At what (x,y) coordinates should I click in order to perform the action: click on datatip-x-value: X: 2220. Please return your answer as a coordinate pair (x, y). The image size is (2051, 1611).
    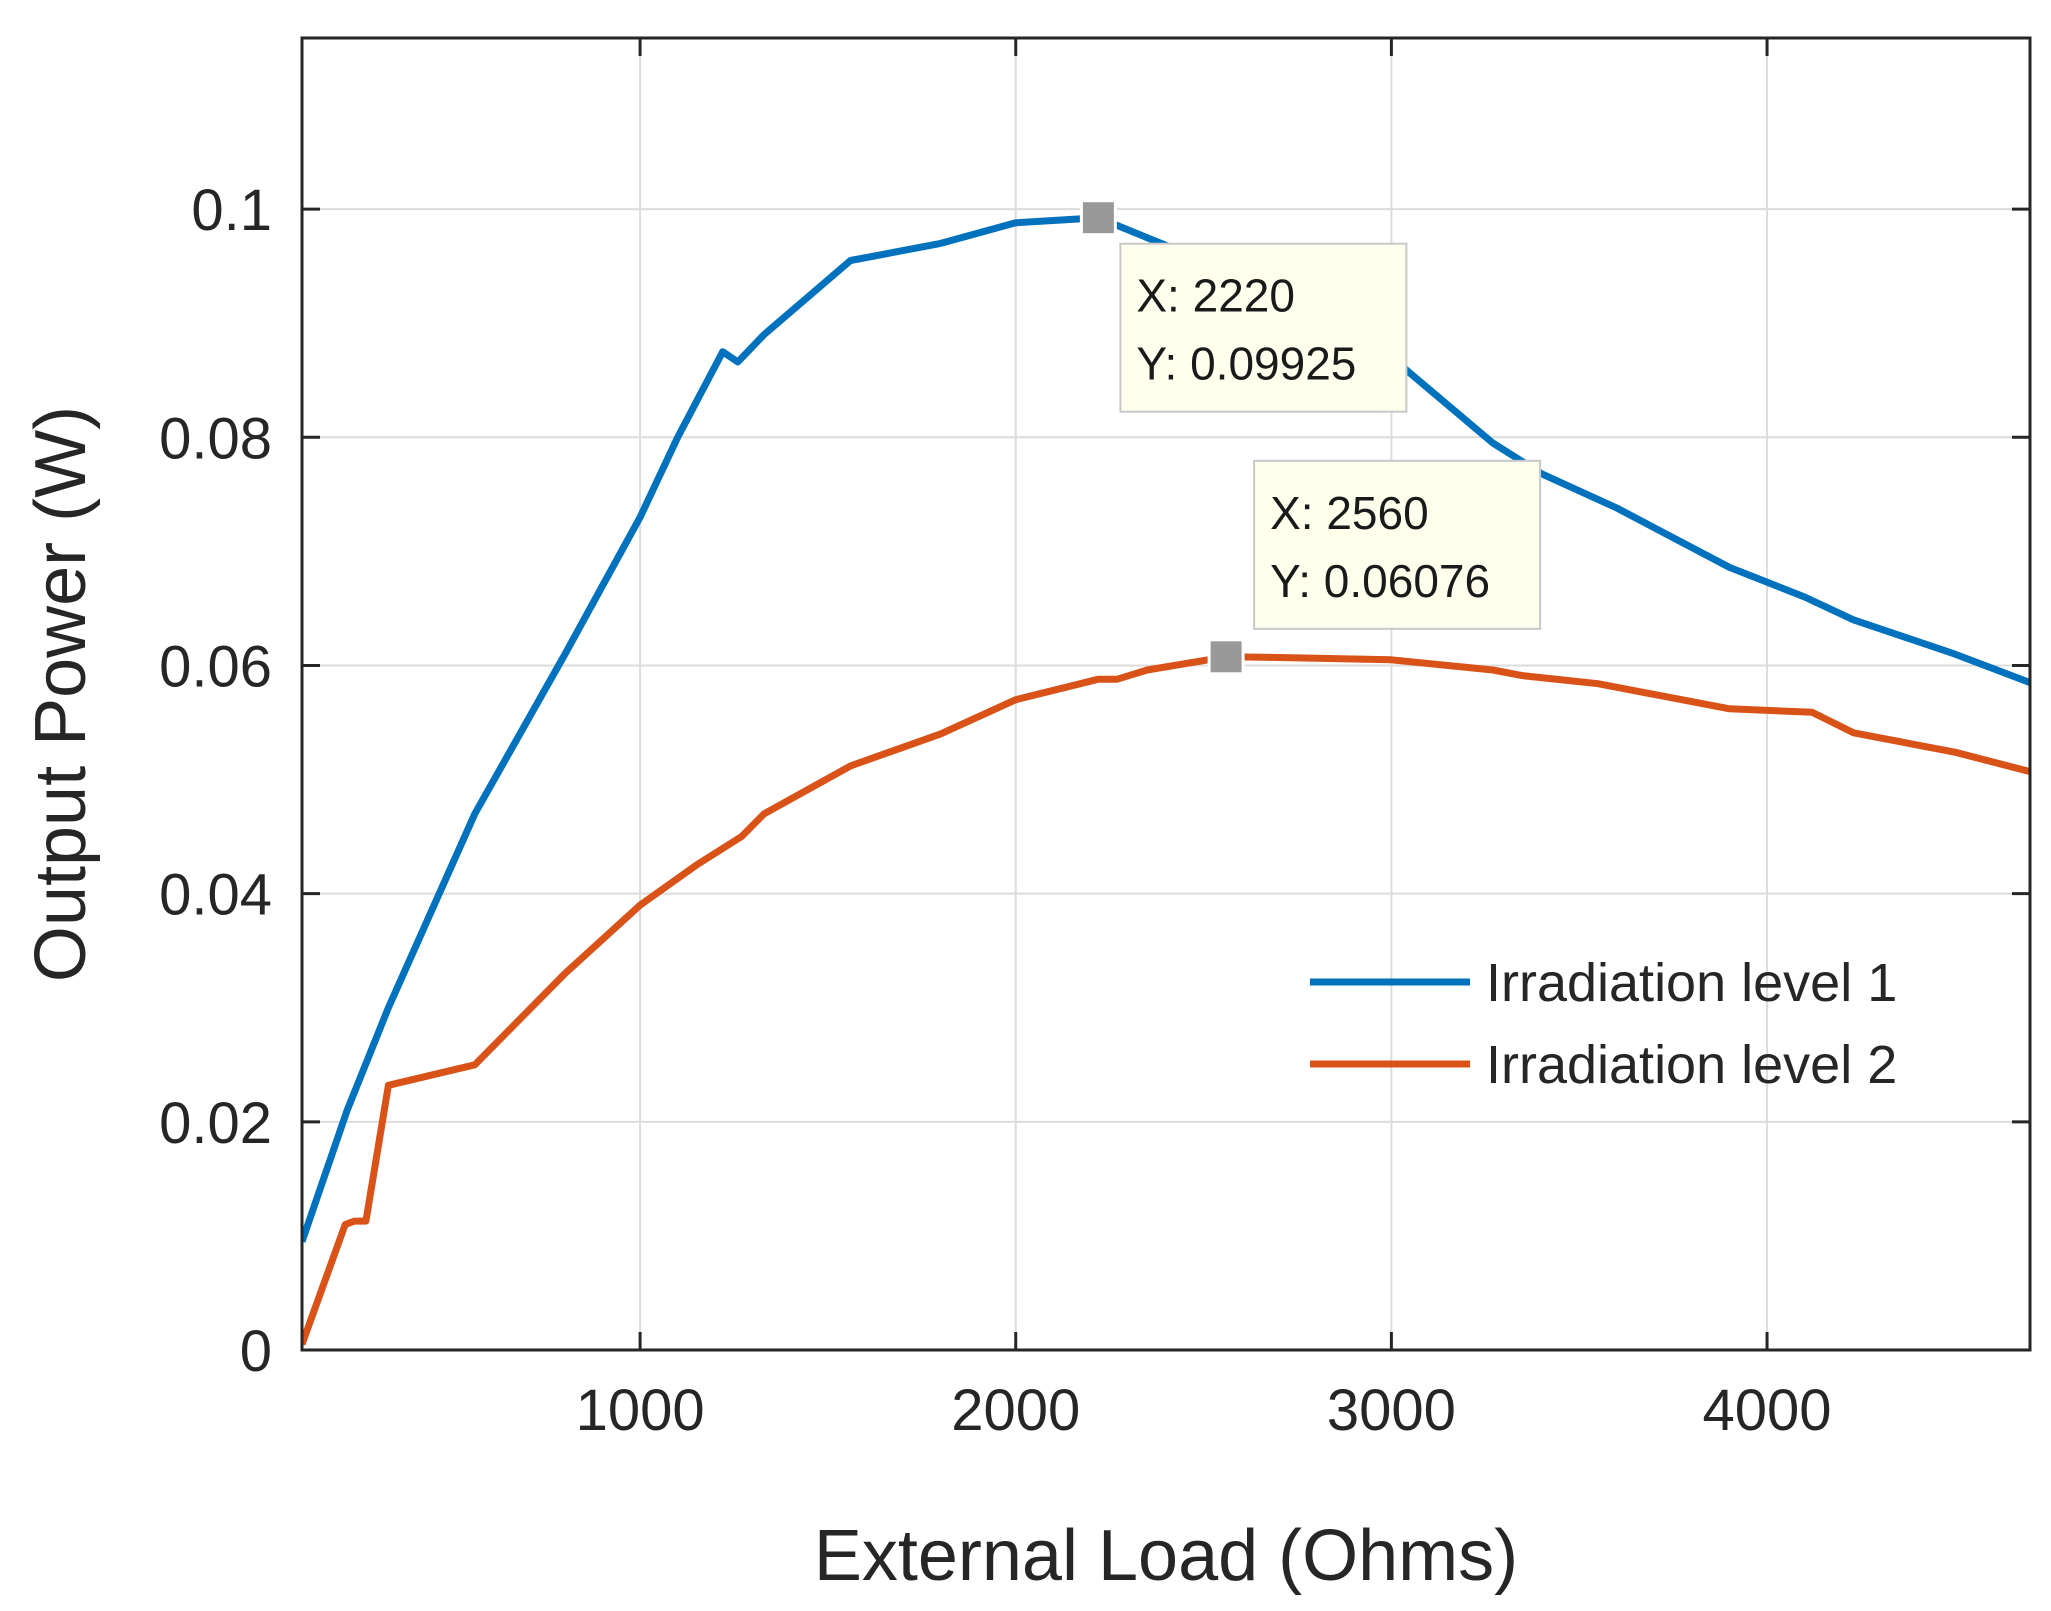
    Looking at the image, I should click on (1215, 296).